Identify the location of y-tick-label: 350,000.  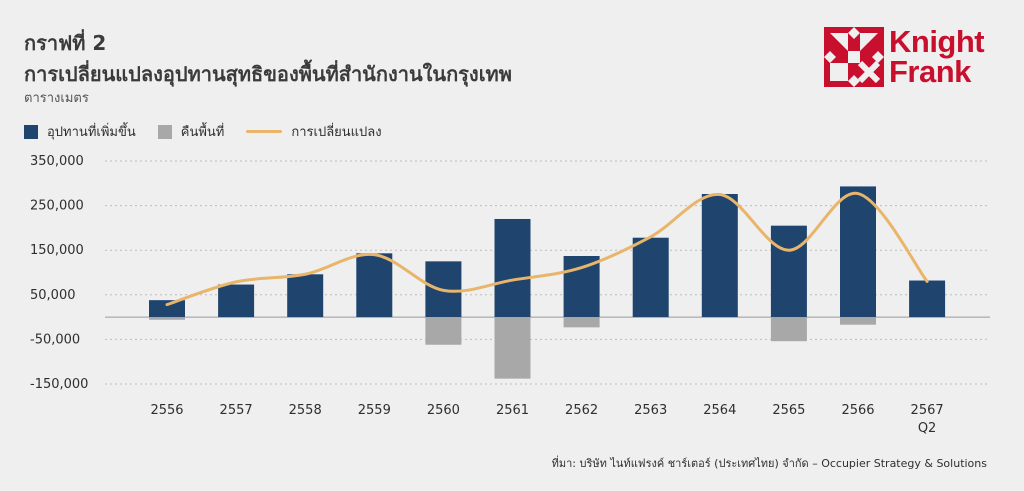
(57, 161).